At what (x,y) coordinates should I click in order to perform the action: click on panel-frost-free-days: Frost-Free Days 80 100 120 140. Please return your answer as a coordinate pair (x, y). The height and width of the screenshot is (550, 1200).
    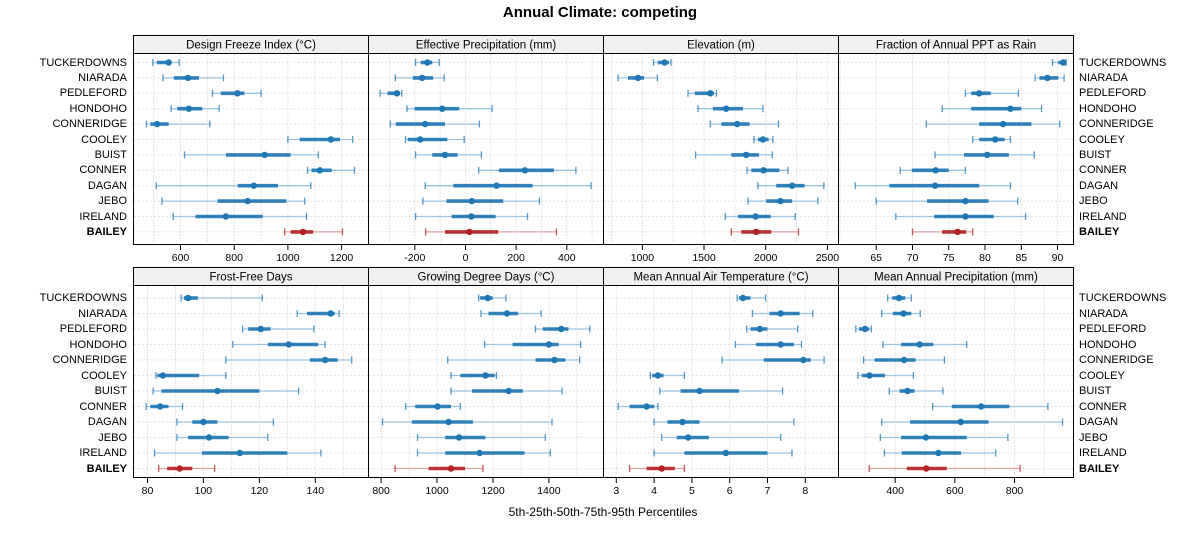
    Looking at the image, I should click on (251, 382).